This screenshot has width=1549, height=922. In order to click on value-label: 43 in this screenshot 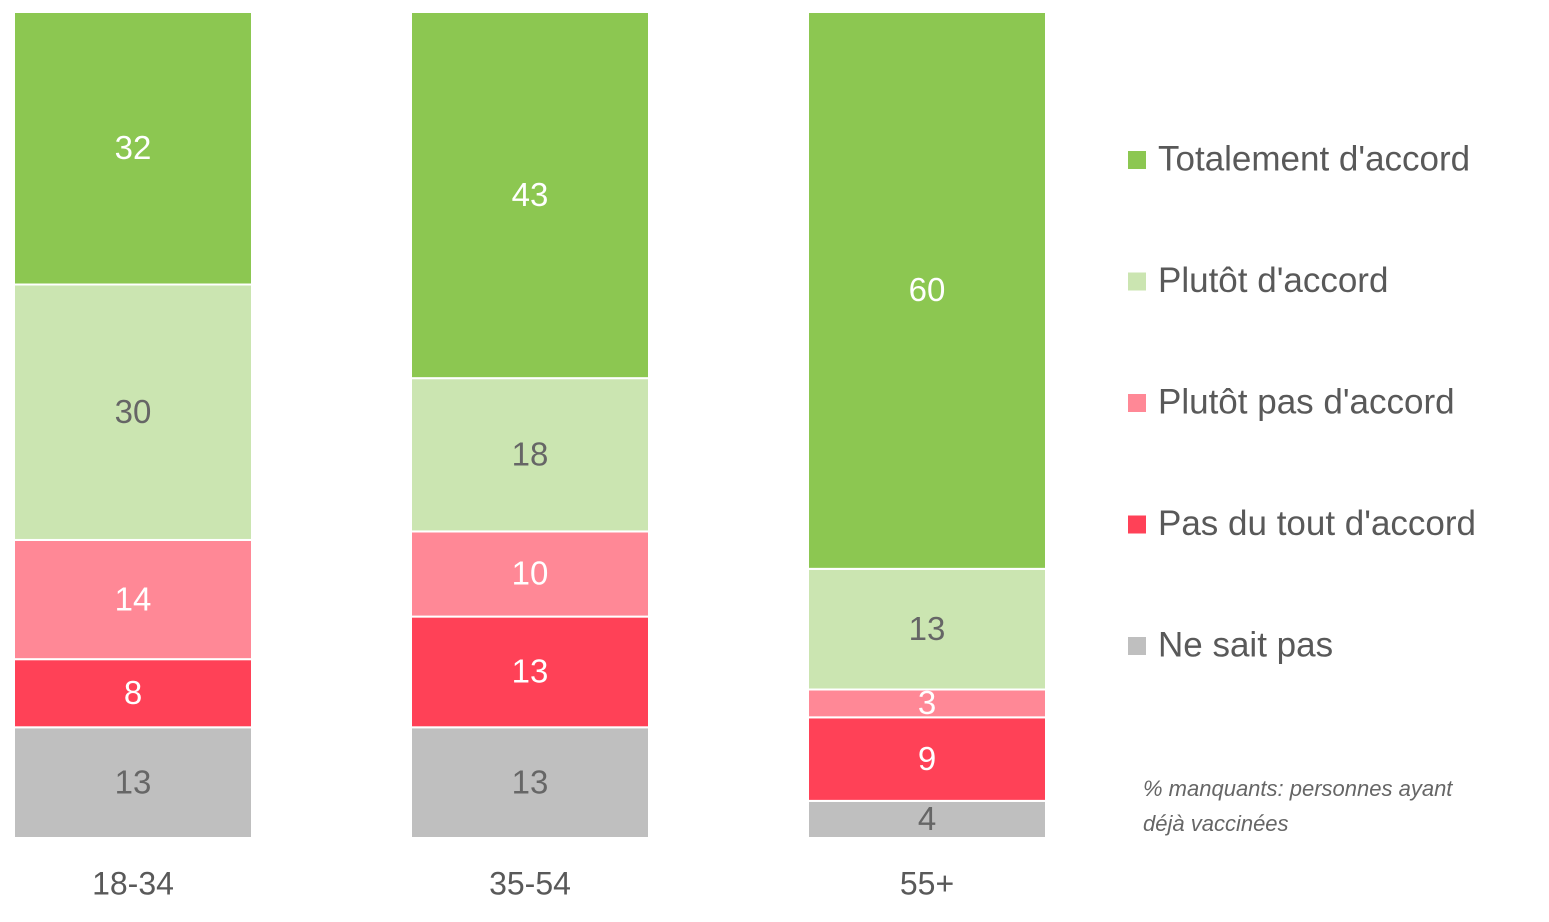, I will do `click(530, 194)`.